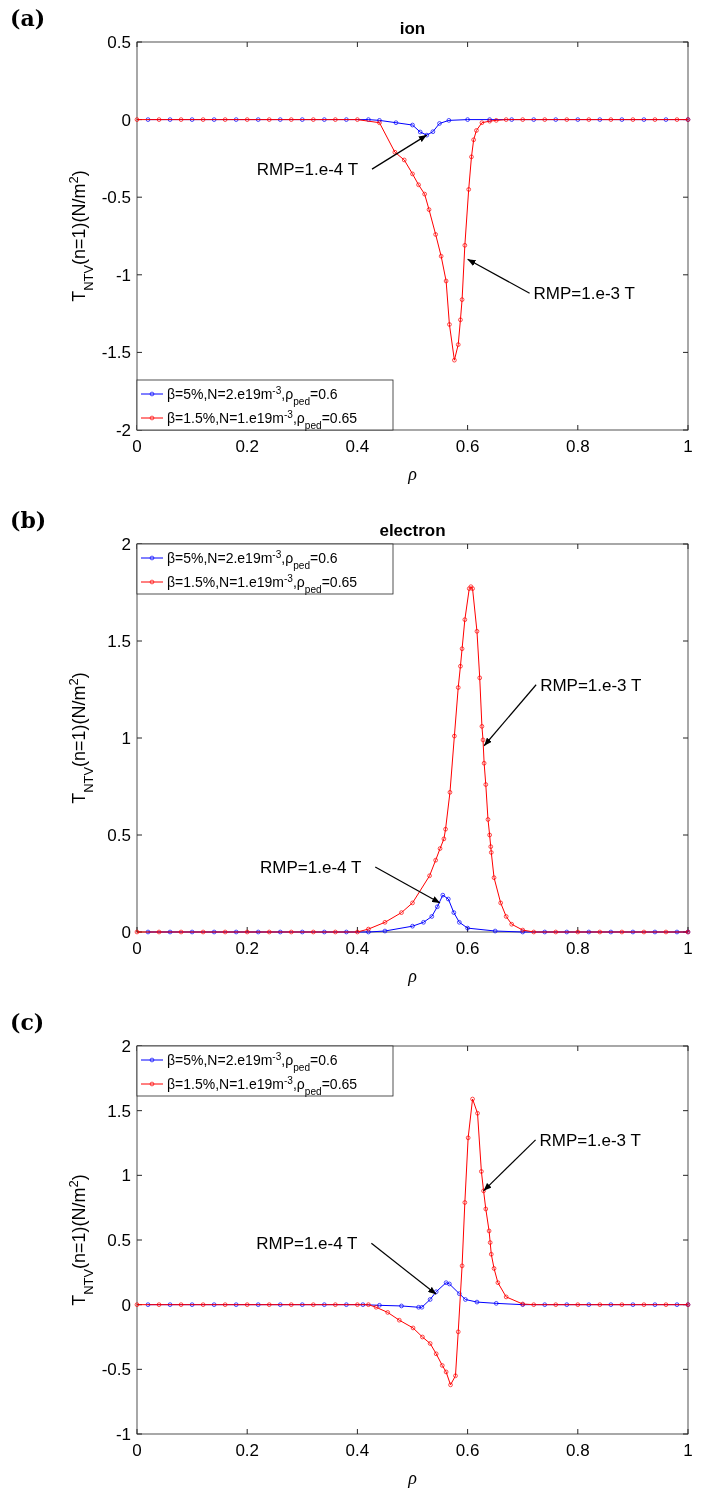 Image resolution: width=708 pixels, height=1506 pixels. What do you see at coordinates (412, 530) in the screenshot?
I see `chart-title: electron` at bounding box center [412, 530].